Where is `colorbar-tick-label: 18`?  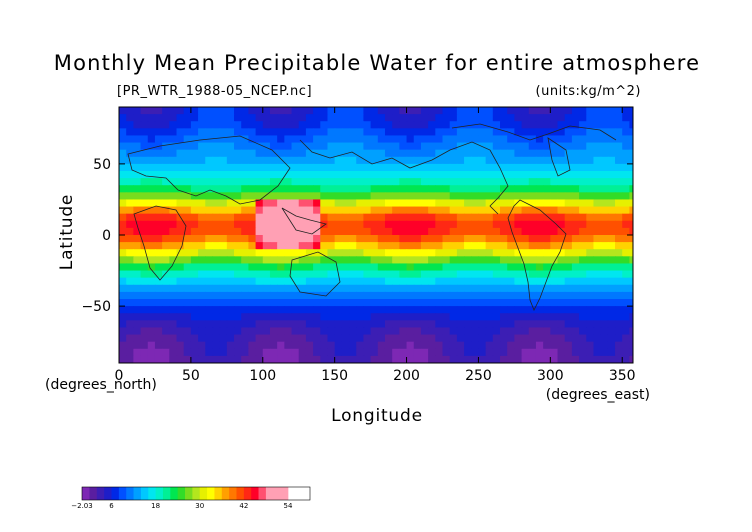 colorbar-tick-label: 18 is located at coordinates (155, 506).